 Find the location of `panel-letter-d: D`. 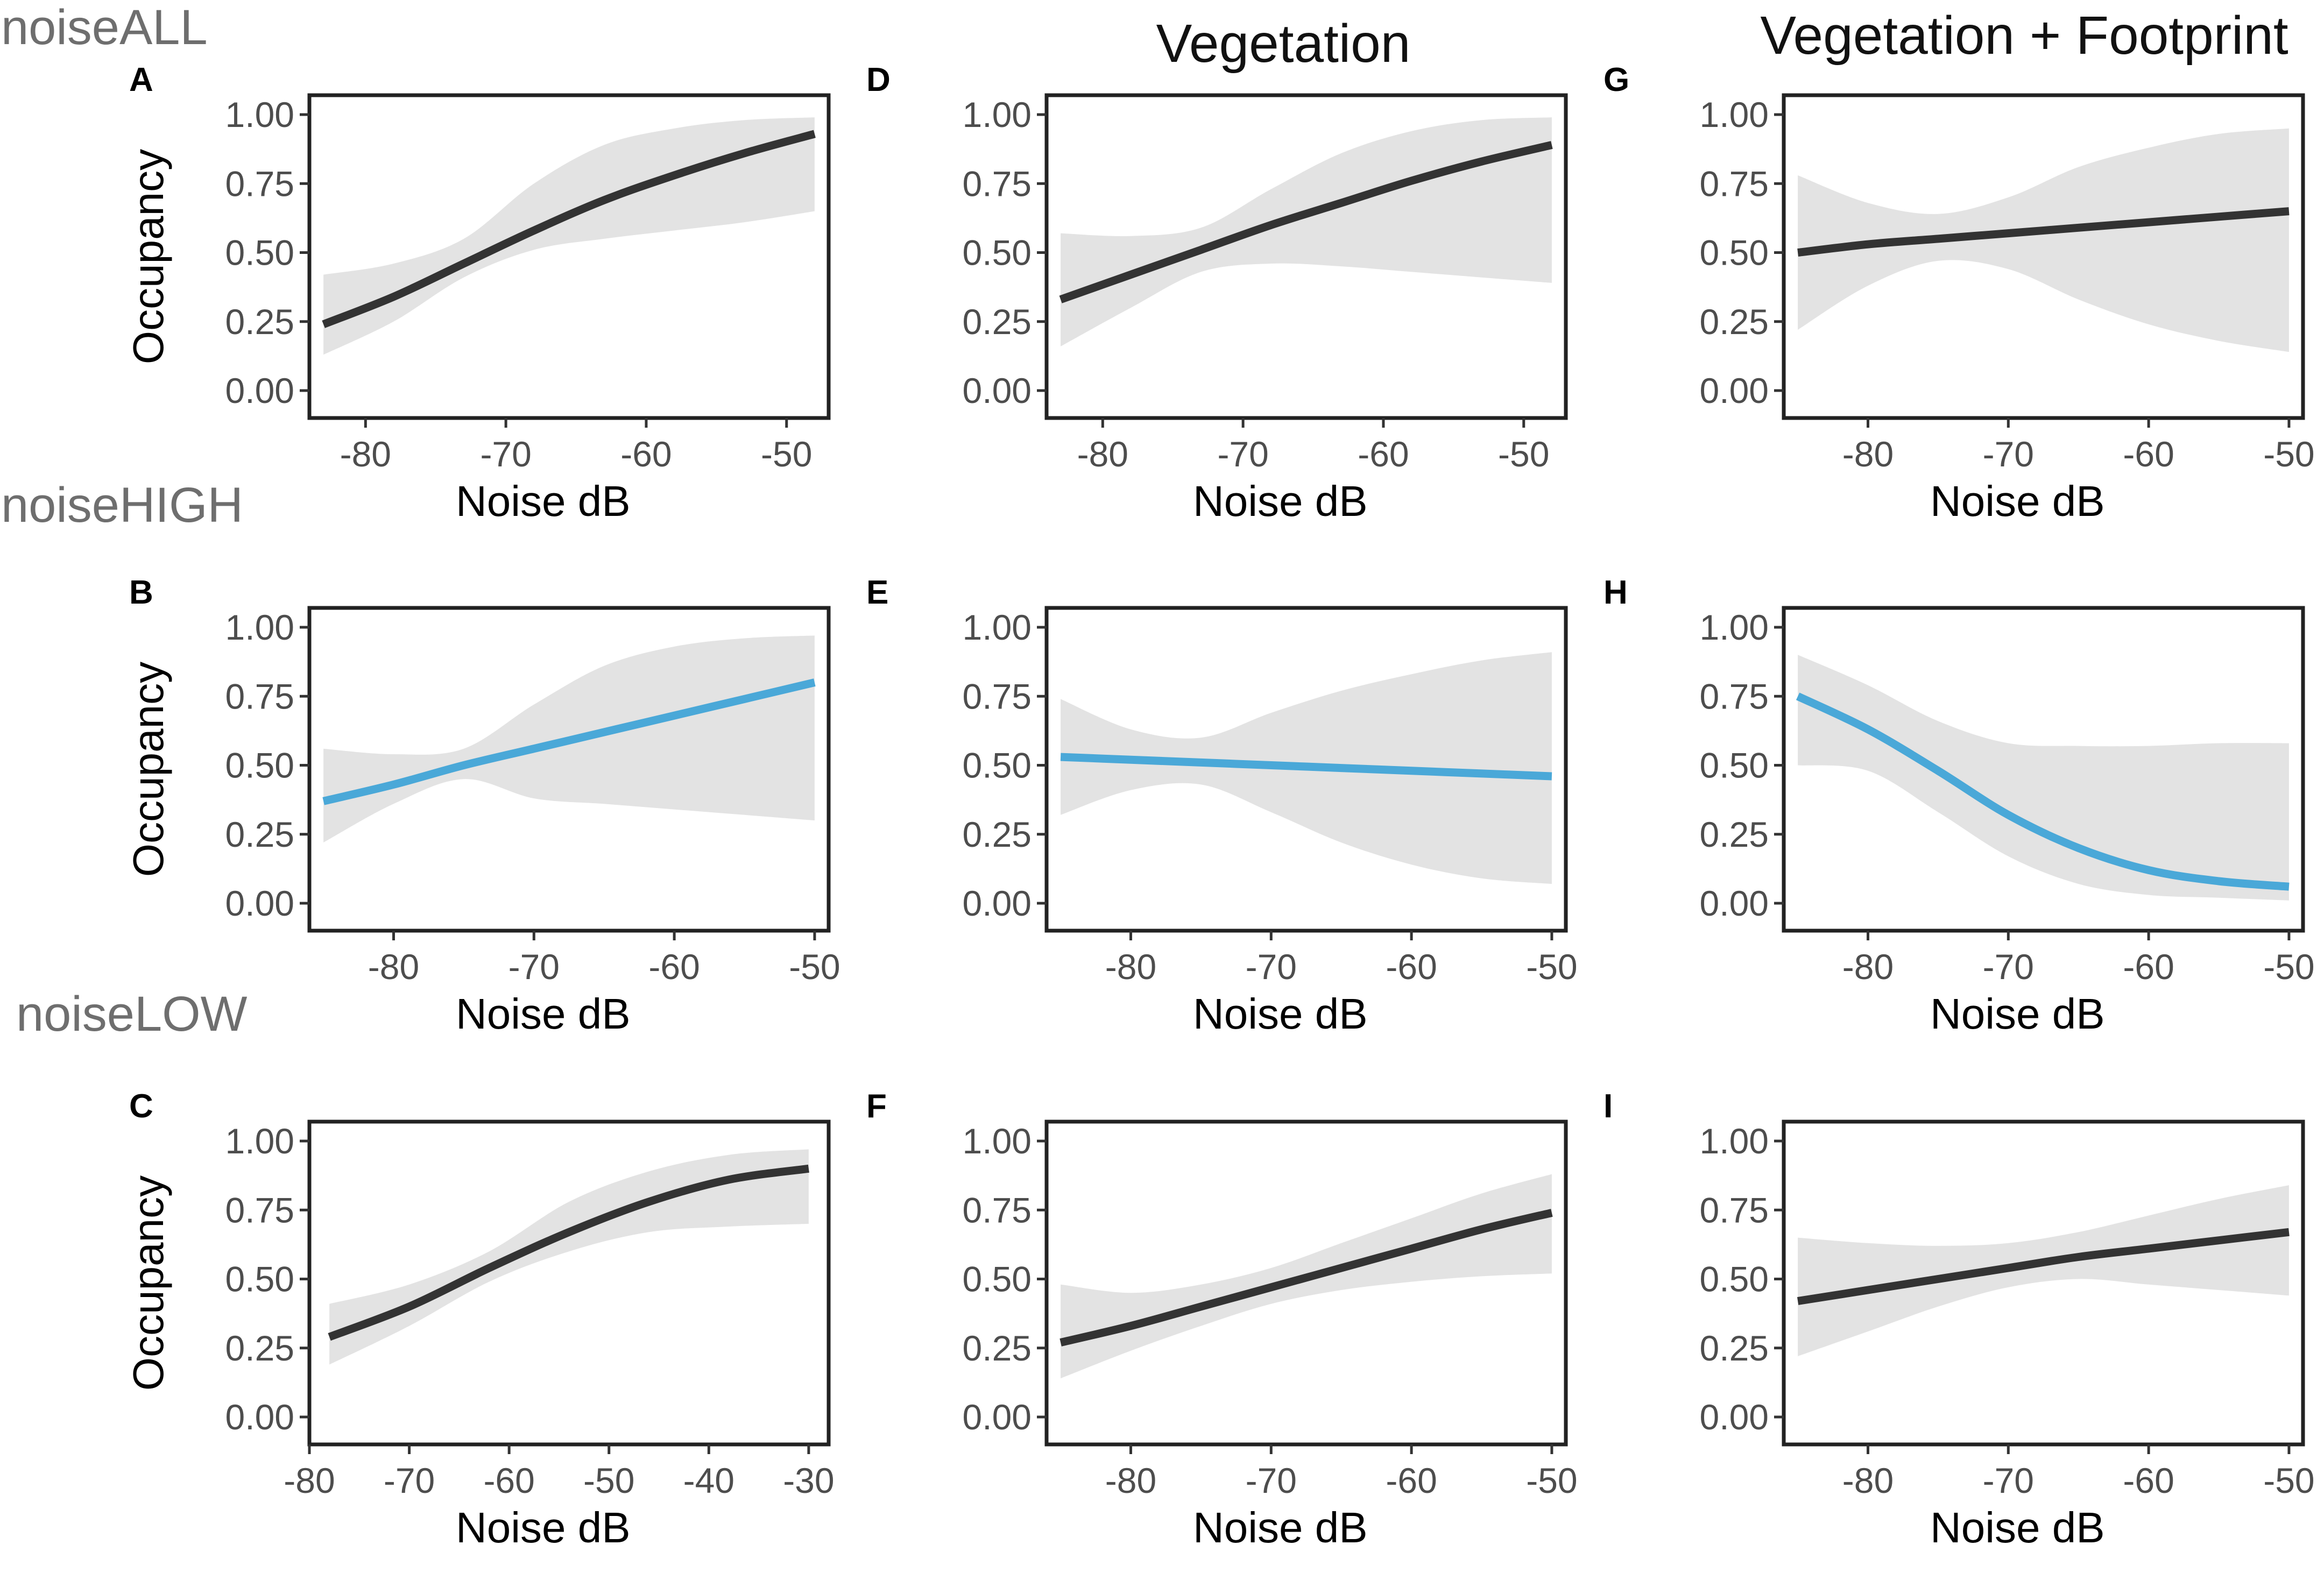

panel-letter-d: D is located at coordinates (878, 79).